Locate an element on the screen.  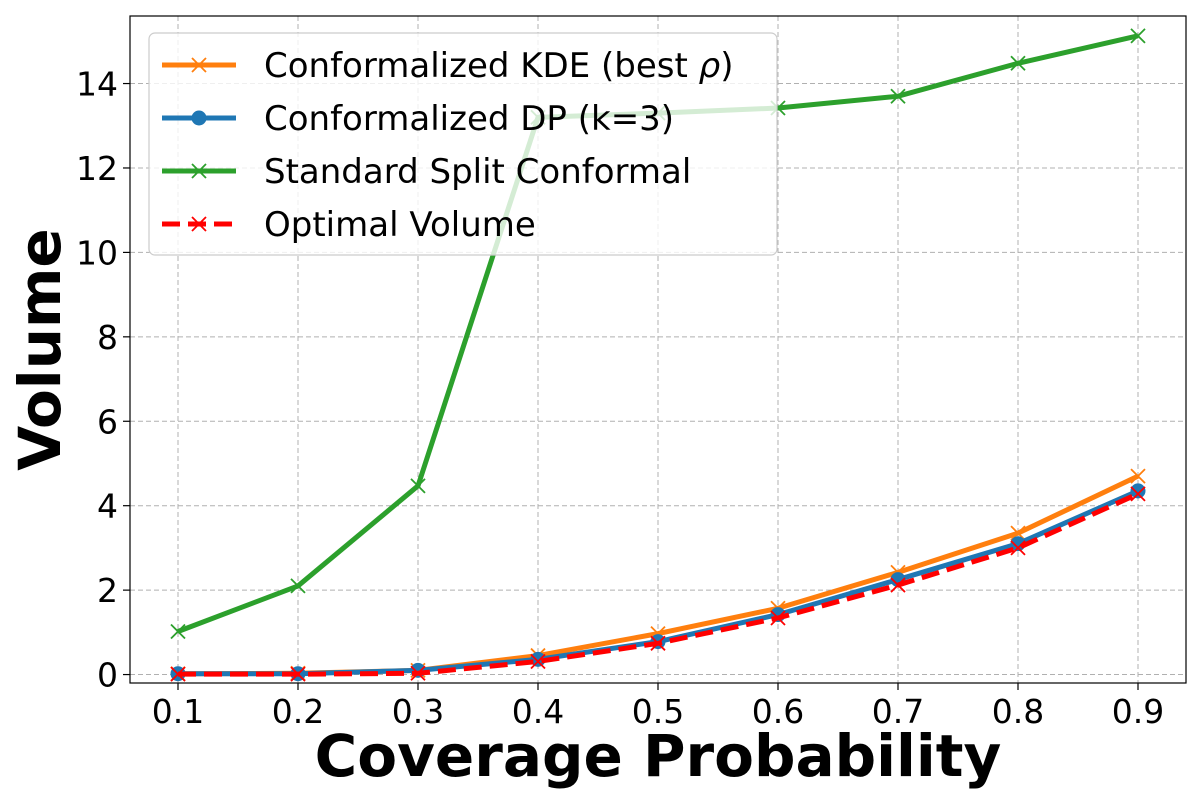
x-tick-label: 0.6 is located at coordinates (778, 711).